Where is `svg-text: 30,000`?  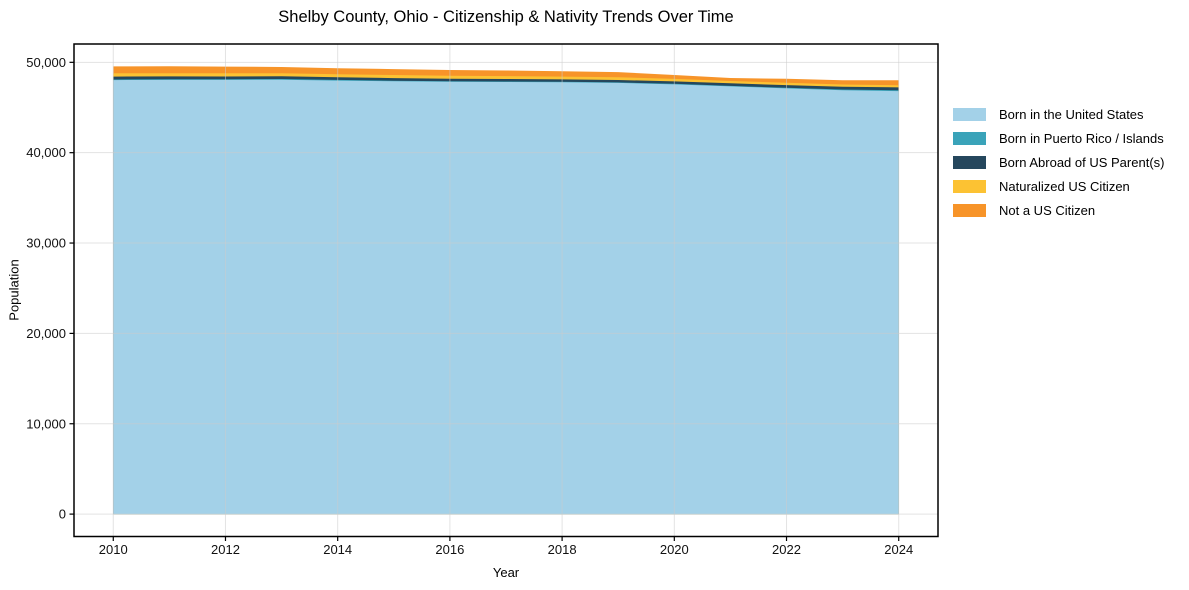 svg-text: 30,000 is located at coordinates (46, 243).